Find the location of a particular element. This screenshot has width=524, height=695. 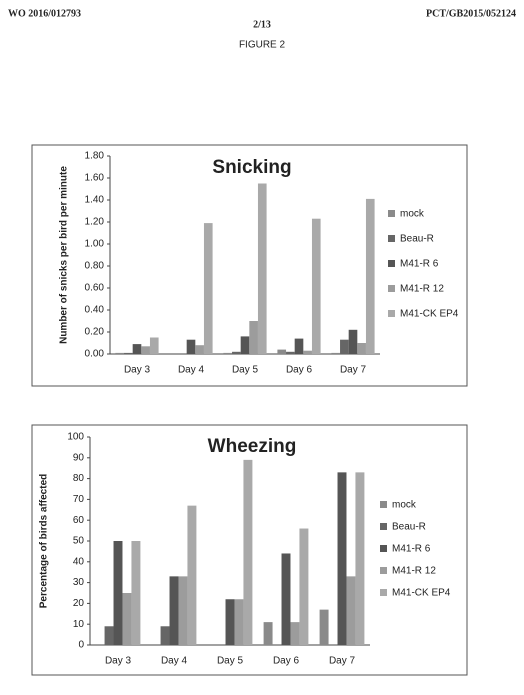

y-tick-label: 0.60 is located at coordinates (95, 288).